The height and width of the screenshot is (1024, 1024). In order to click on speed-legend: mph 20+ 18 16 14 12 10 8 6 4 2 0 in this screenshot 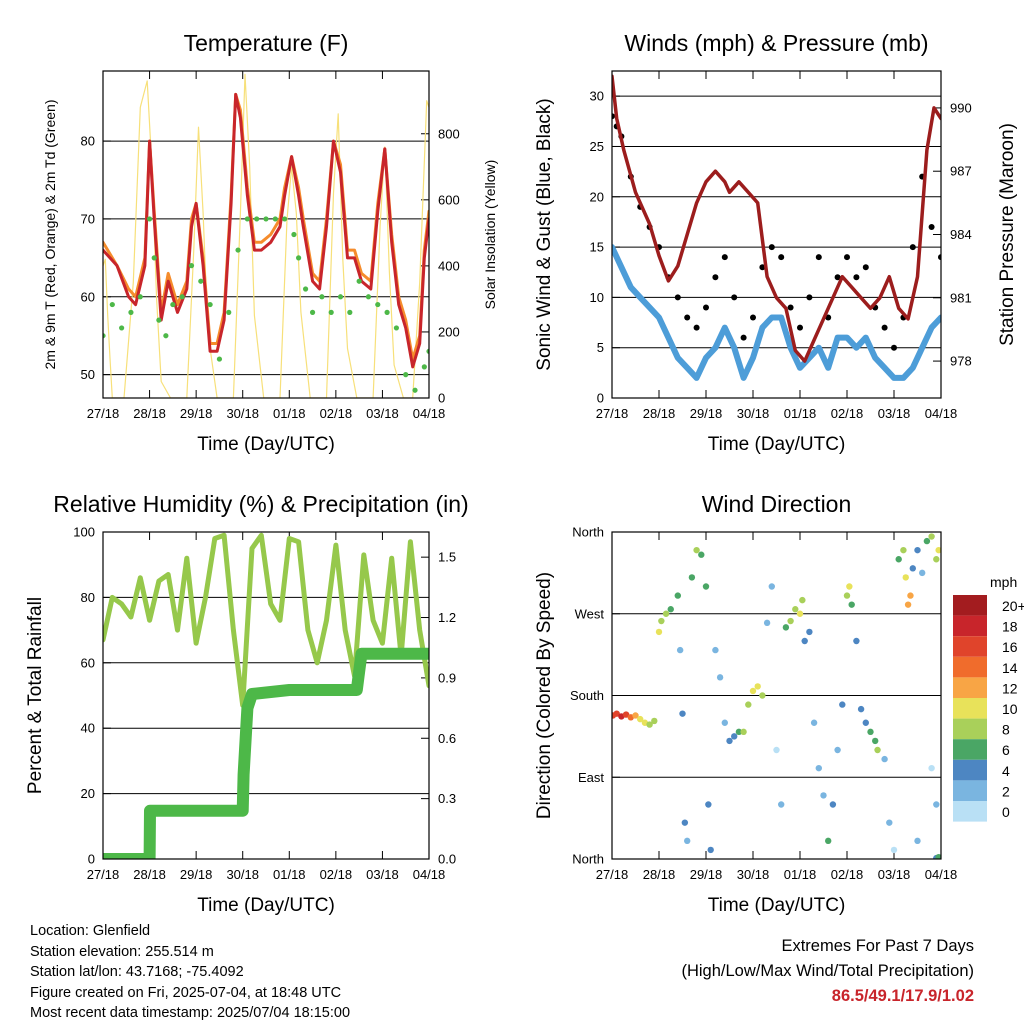, I will do `click(988, 698)`.